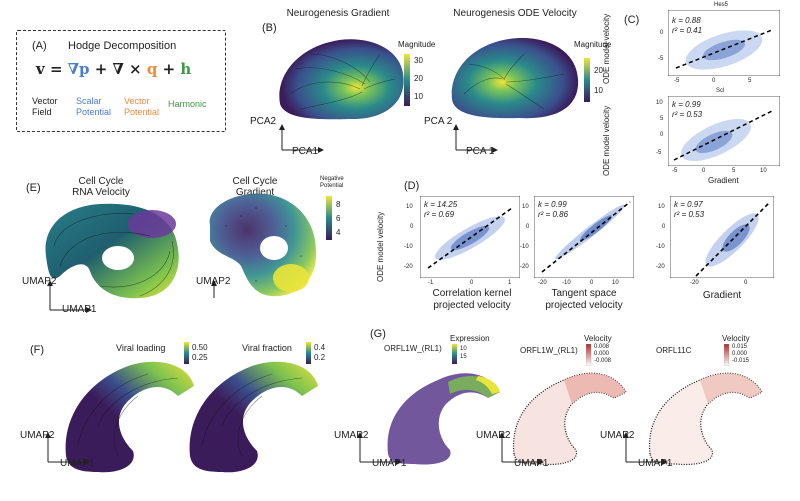 This screenshot has width=800, height=501. What do you see at coordinates (439, 214) in the screenshot?
I see `corr-r2: r² = 0.69` at bounding box center [439, 214].